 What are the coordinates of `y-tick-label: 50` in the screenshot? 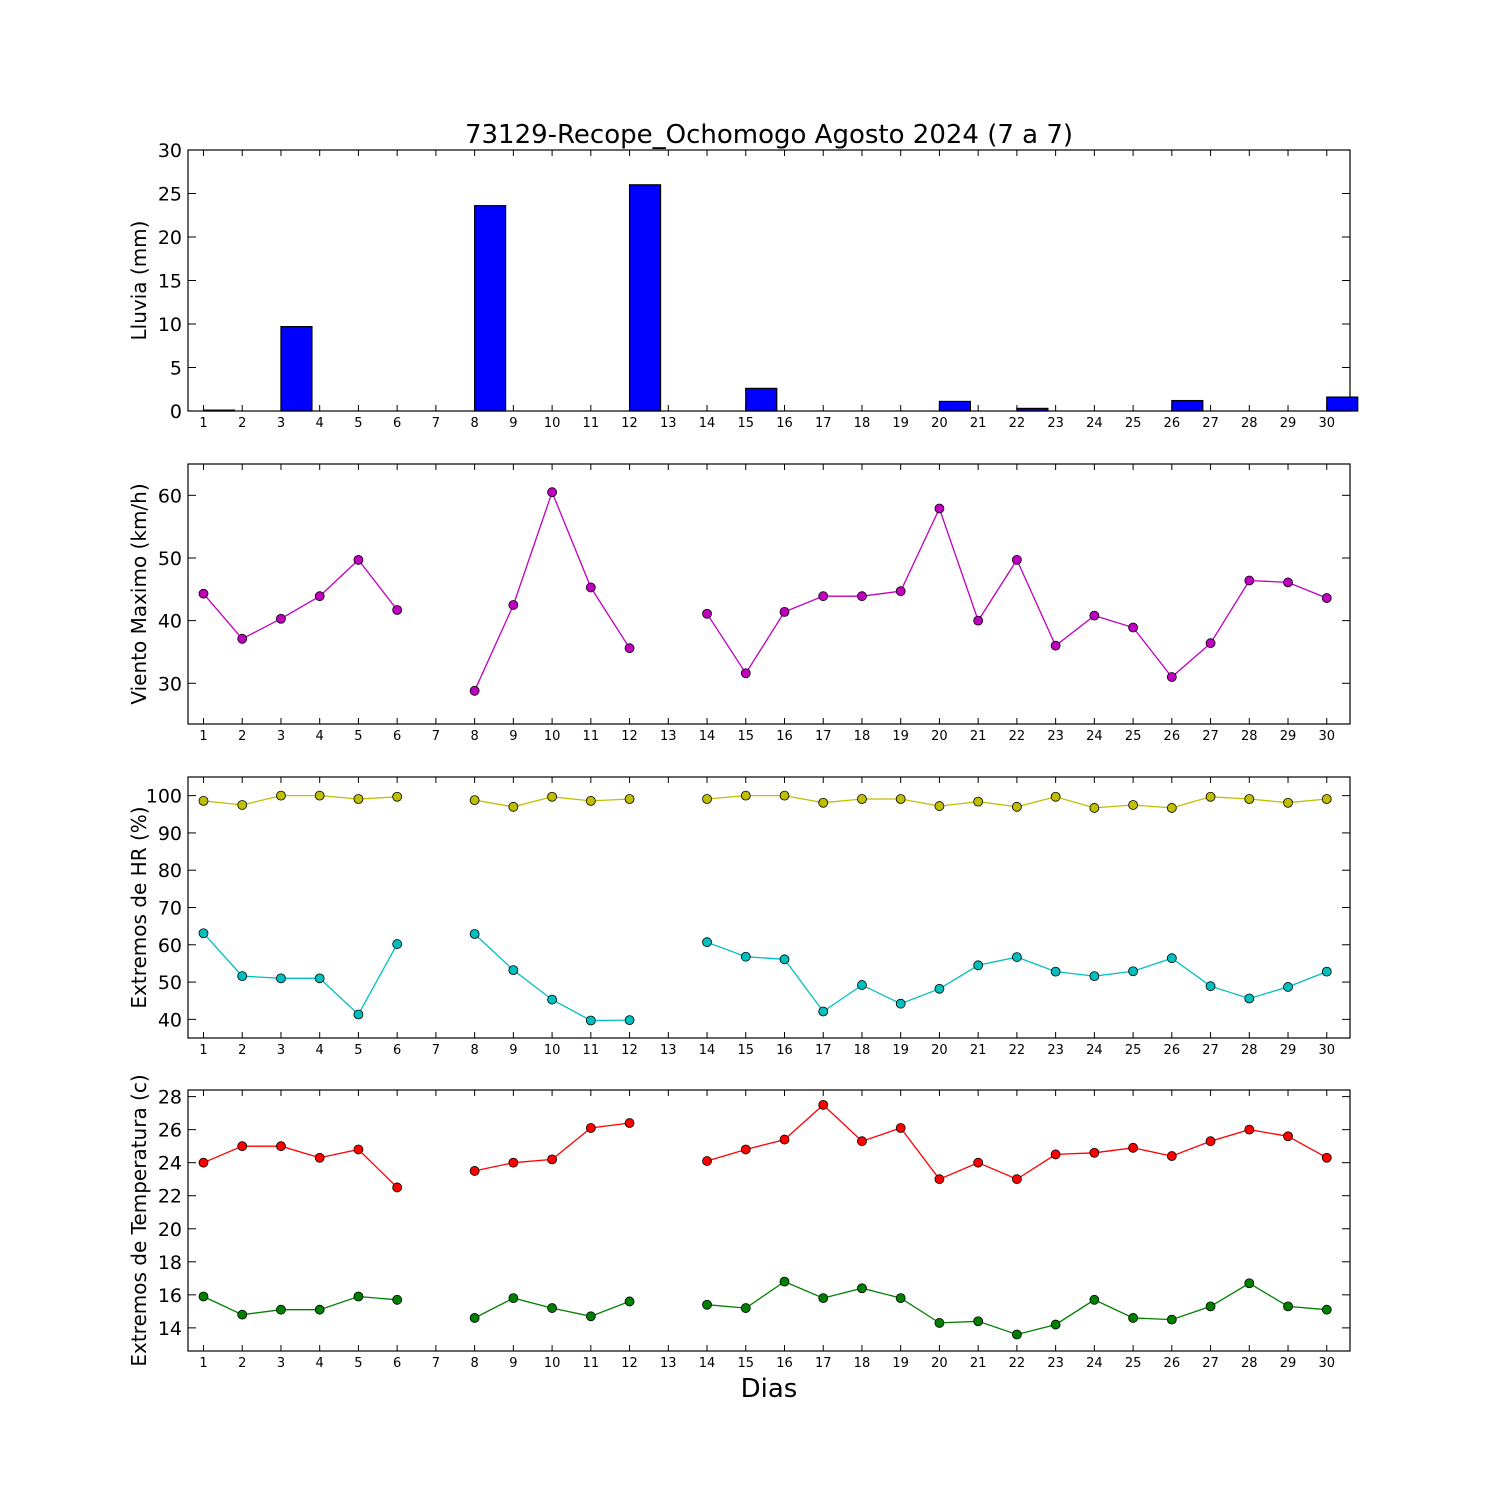 It's located at (170, 559).